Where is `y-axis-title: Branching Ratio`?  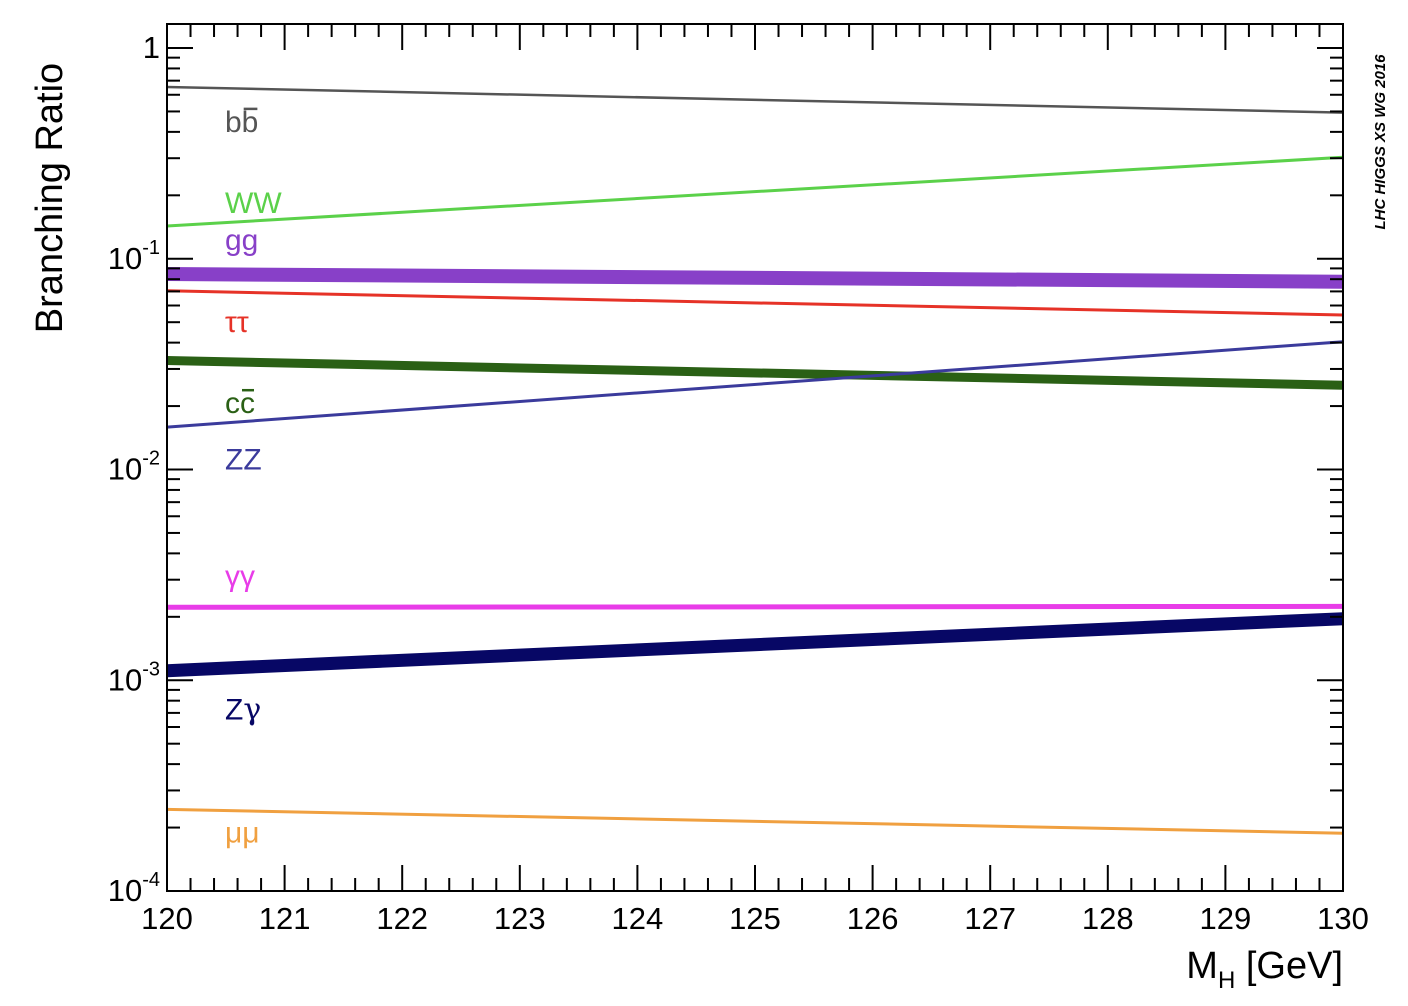
y-axis-title: Branching Ratio is located at coordinates (50, 198).